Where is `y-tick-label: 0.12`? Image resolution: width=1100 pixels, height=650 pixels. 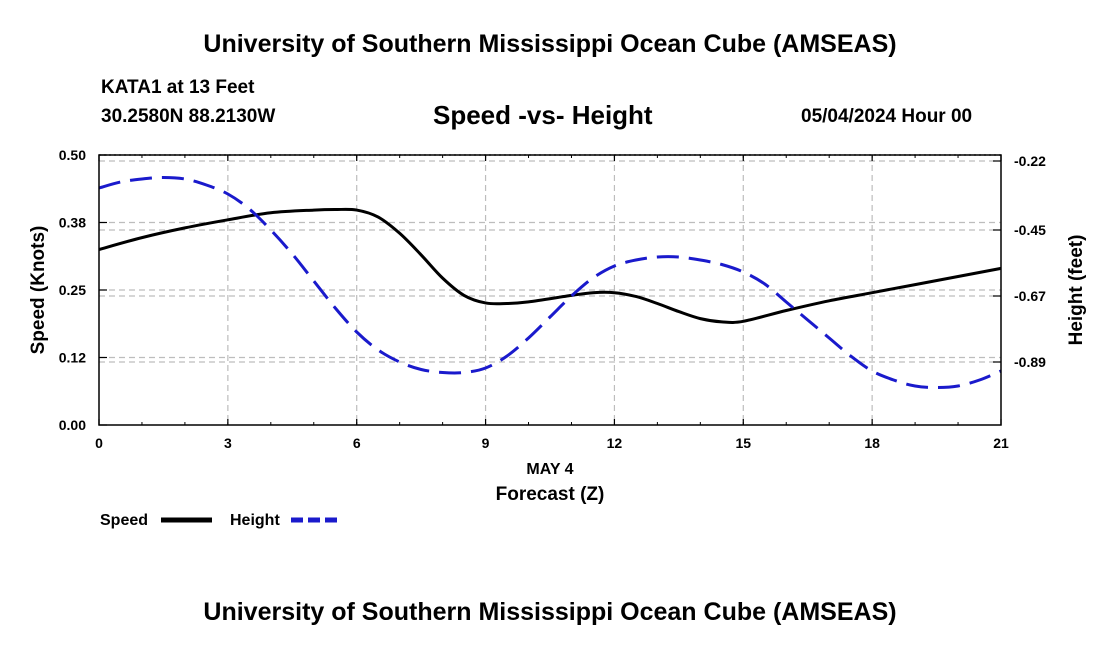
y-tick-label: 0.12 is located at coordinates (72, 358).